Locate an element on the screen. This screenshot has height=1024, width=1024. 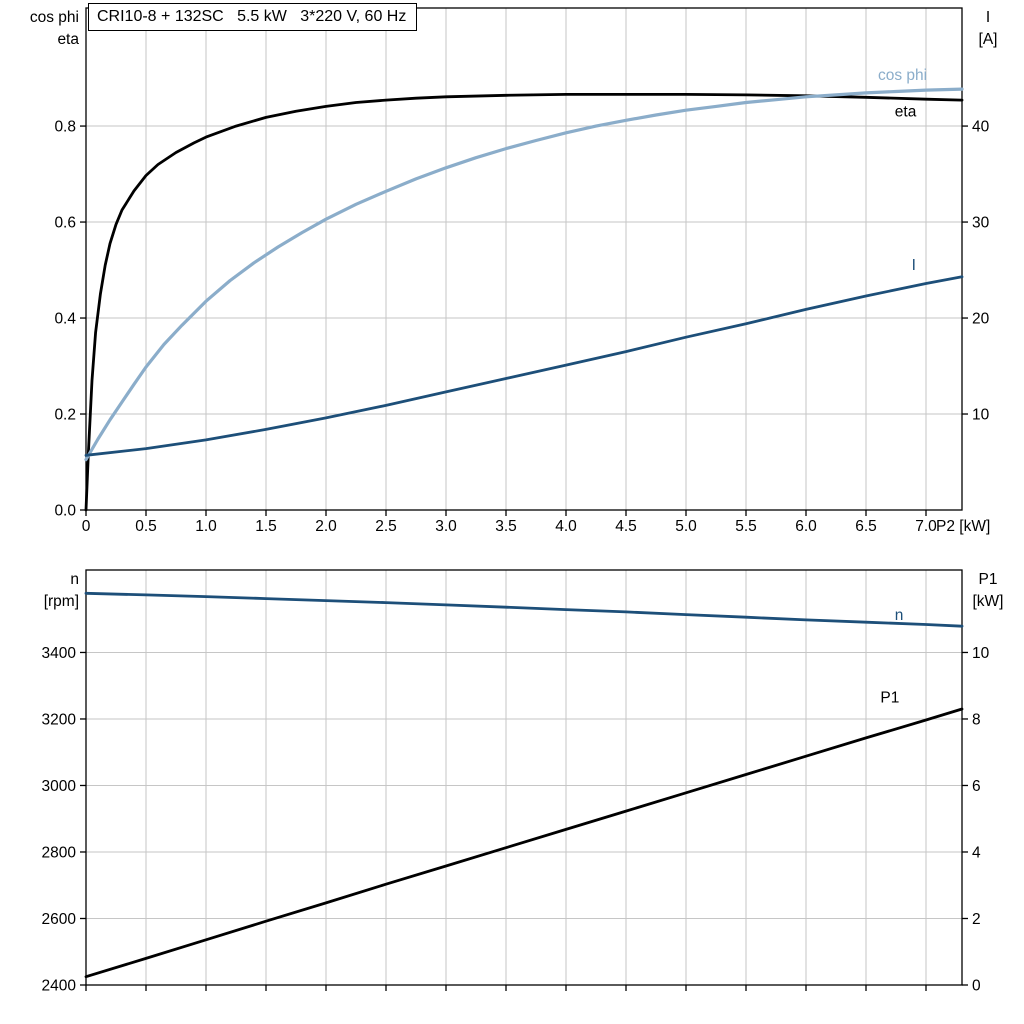
y-left-axis-title: n is located at coordinates (74, 579).